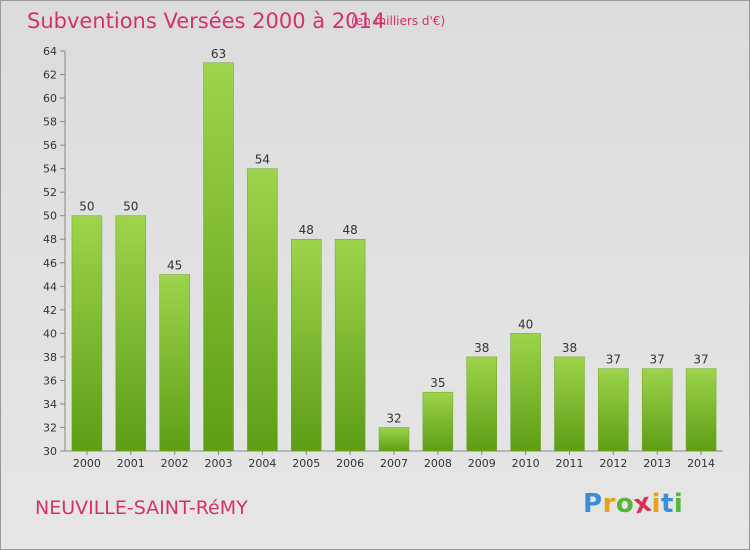 The width and height of the screenshot is (750, 550). Describe the element at coordinates (50, 51) in the screenshot. I see `y-tick-label: 64` at that location.